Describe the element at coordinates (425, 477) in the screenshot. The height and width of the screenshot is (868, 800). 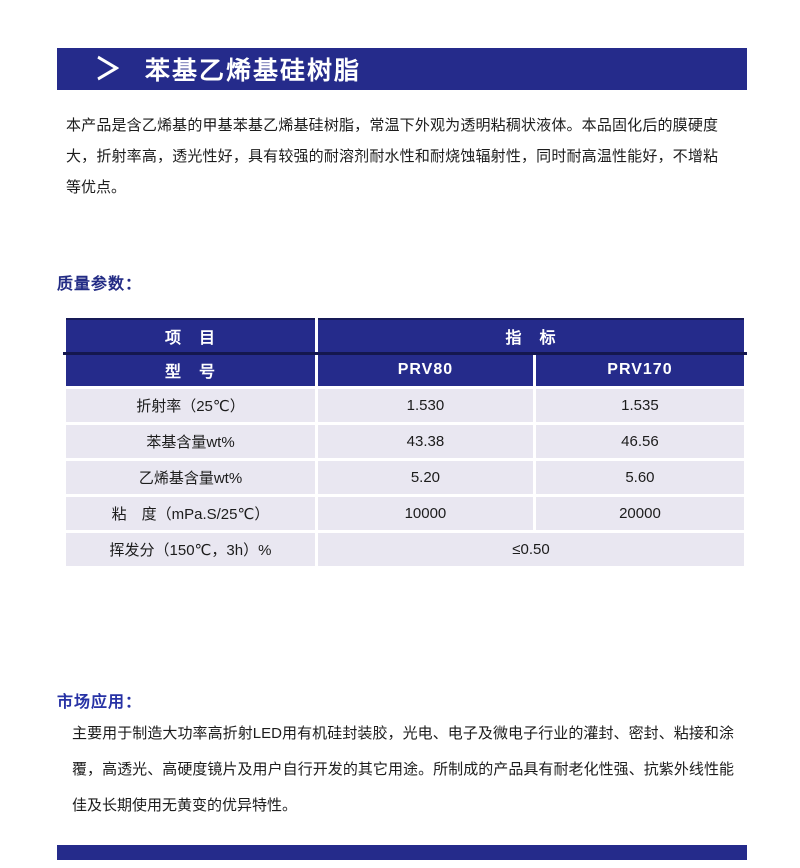
I see `row-value-prv80: 5.20` at that location.